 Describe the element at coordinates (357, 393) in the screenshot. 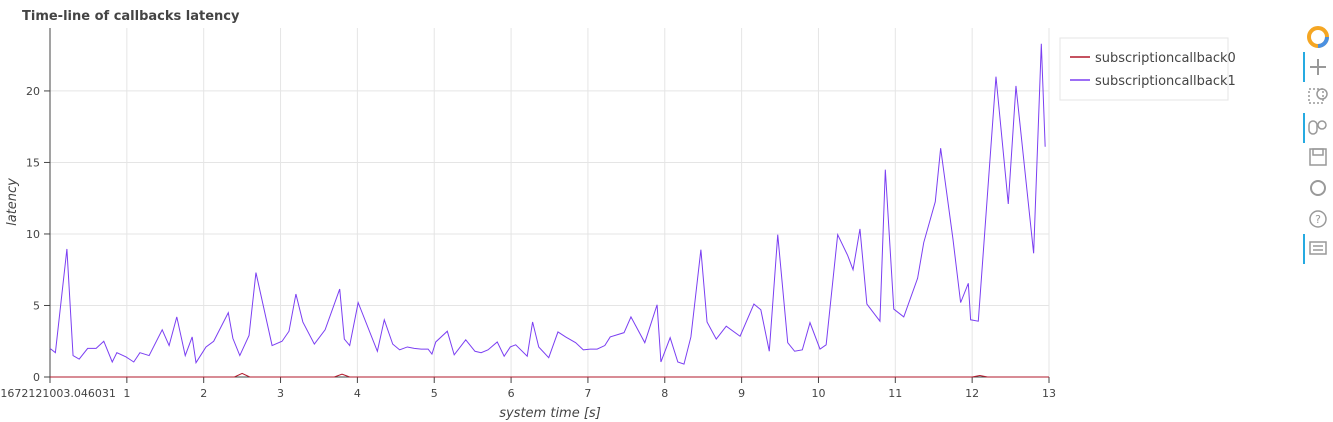

I see `x-tick-label: 4` at that location.